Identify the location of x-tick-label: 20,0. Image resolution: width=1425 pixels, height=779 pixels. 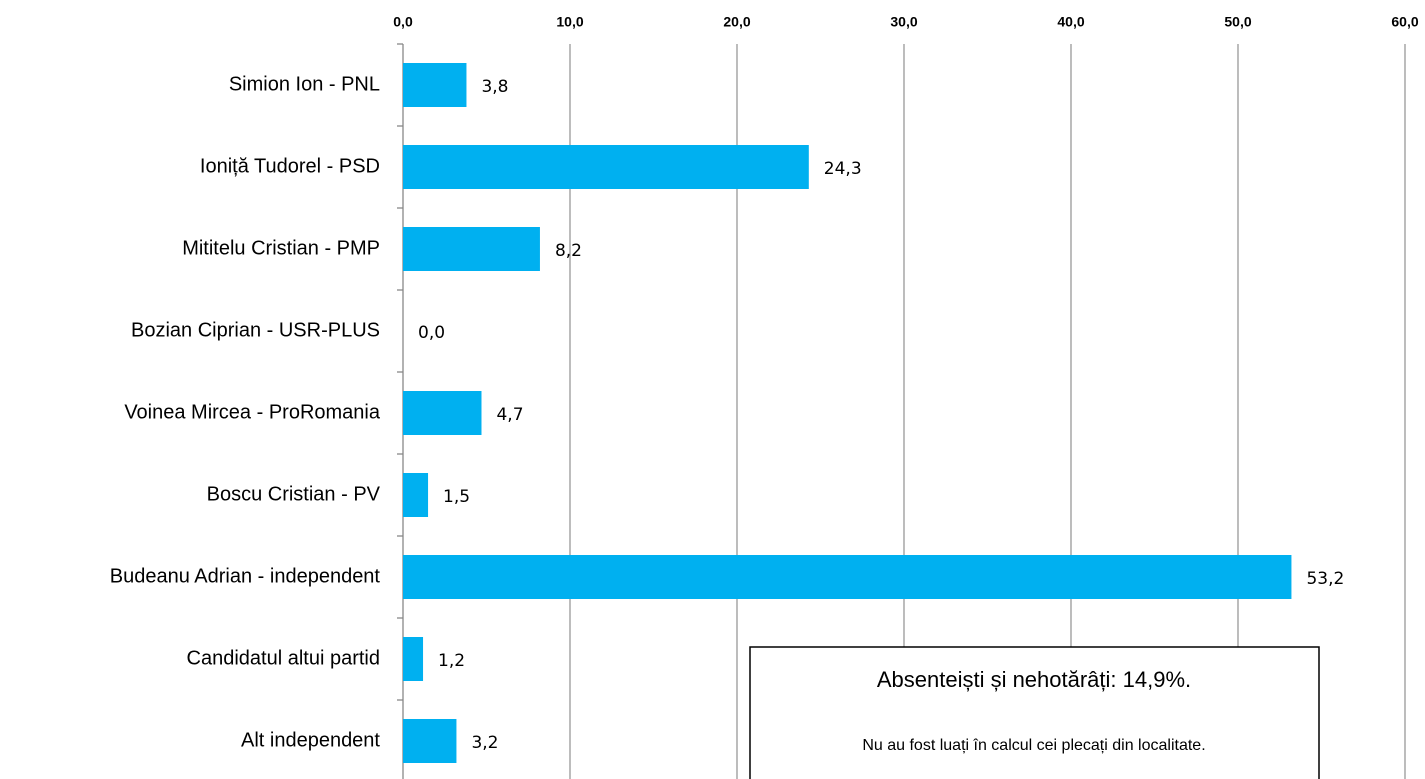
(736, 22).